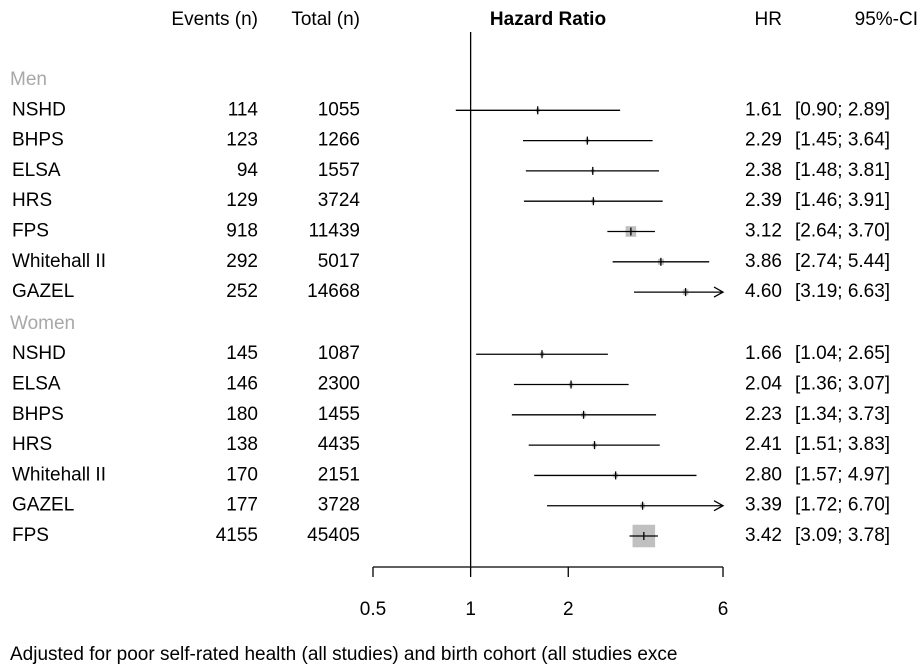 The width and height of the screenshot is (922, 669). I want to click on hr: 3.39, so click(763, 505).